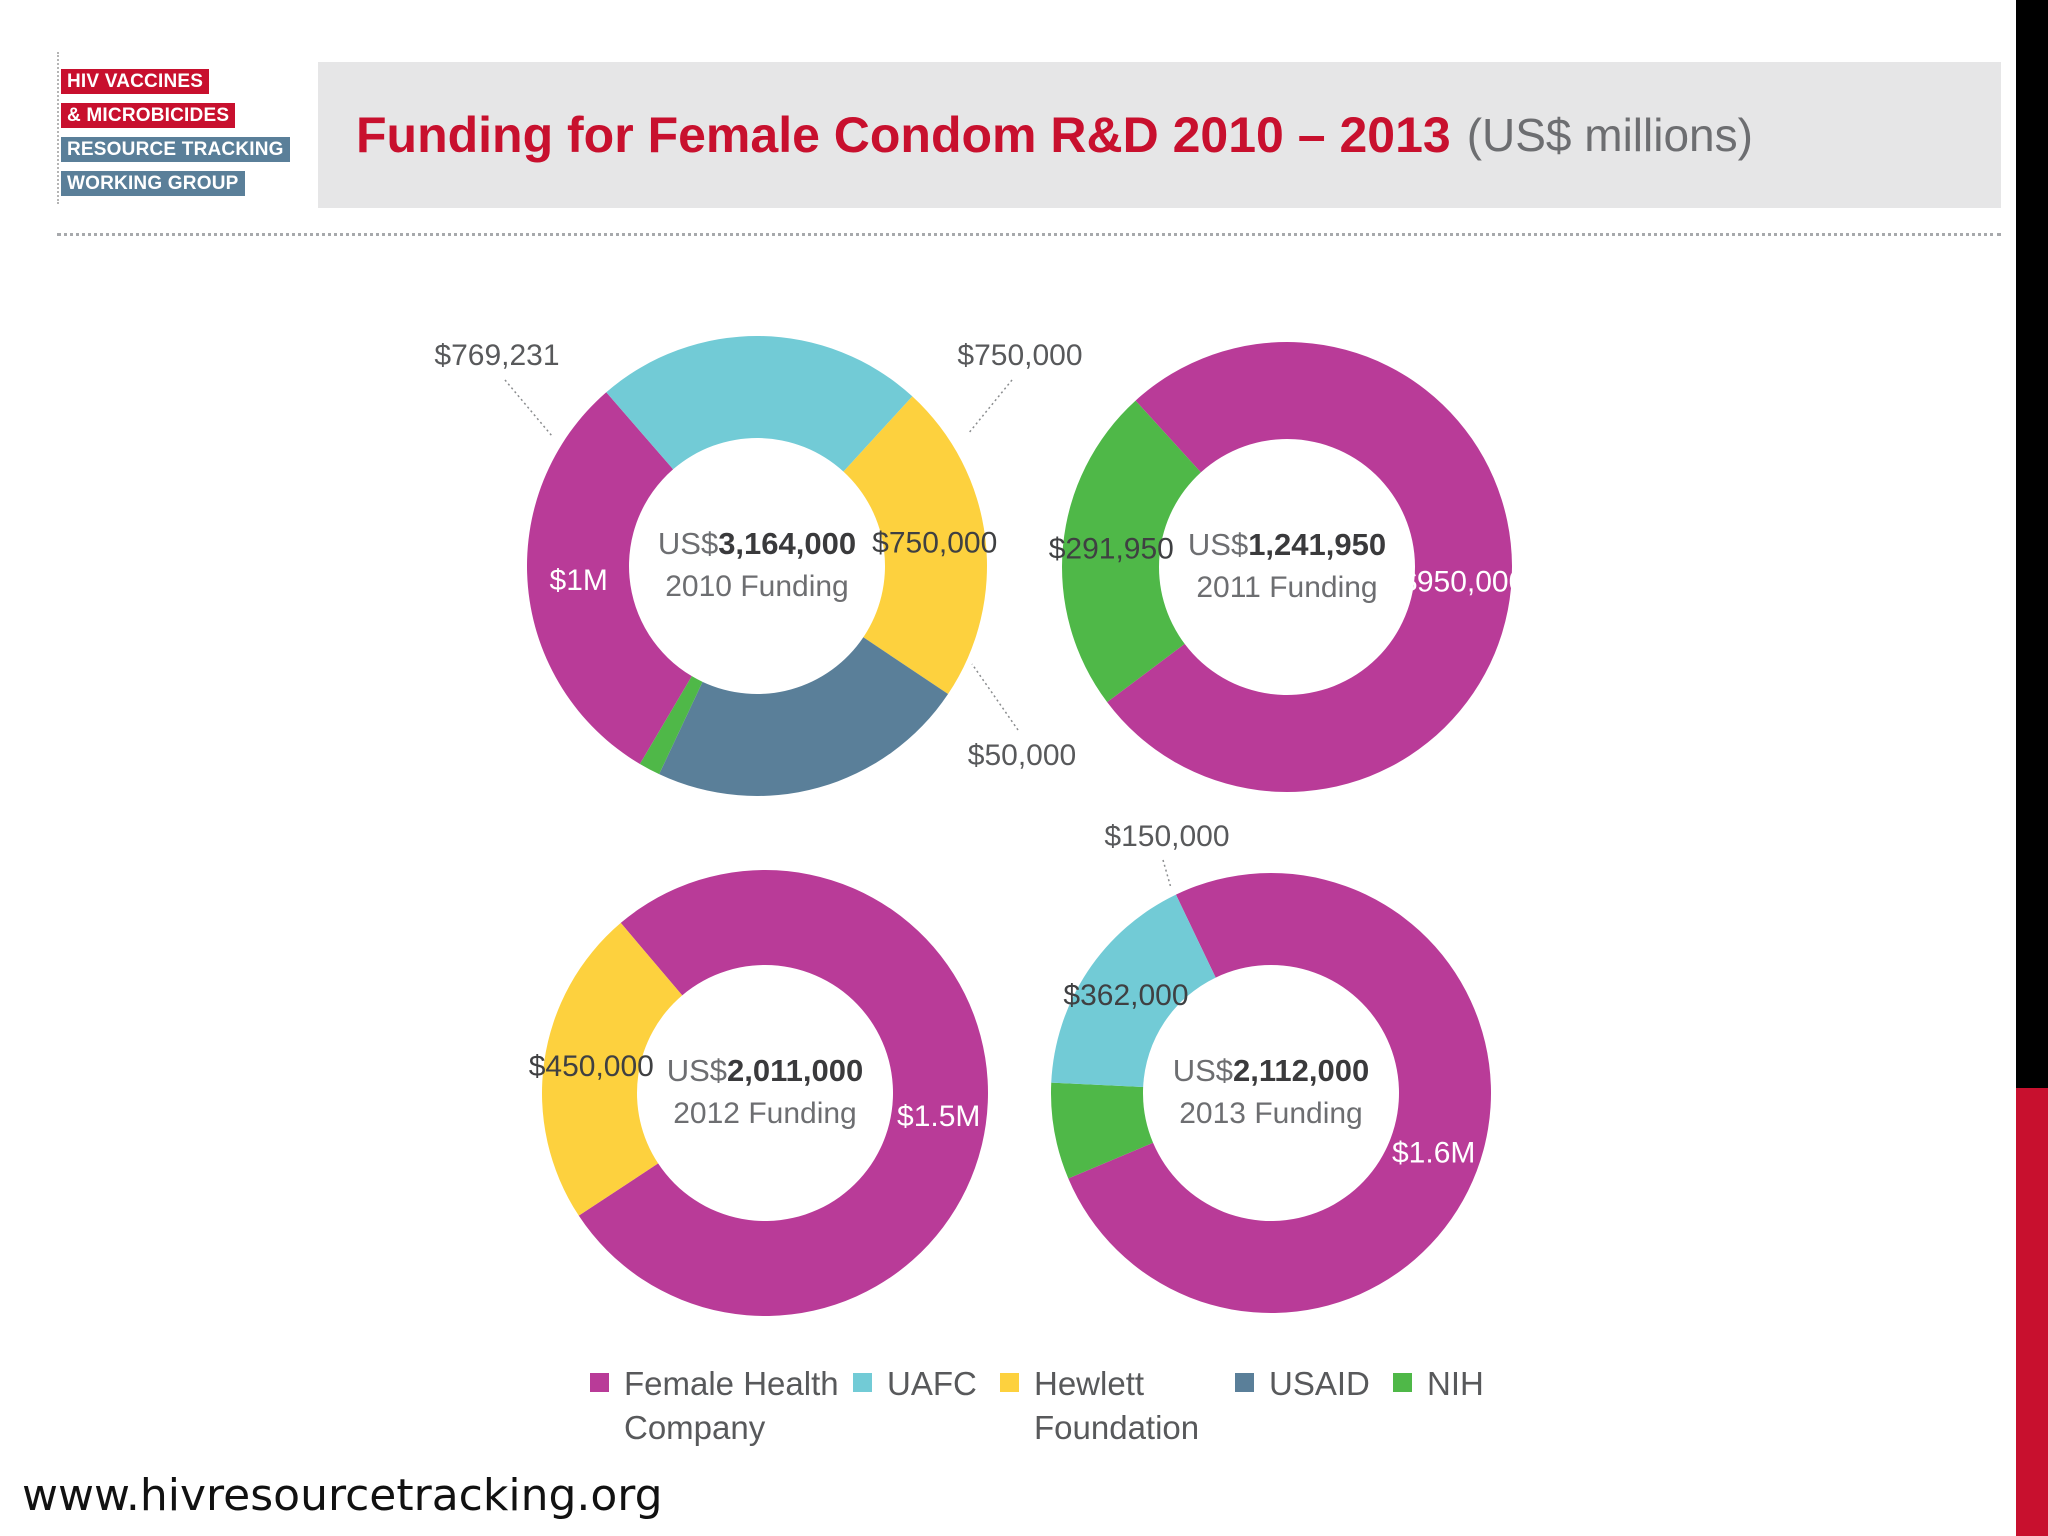  Describe the element at coordinates (1462, 581) in the screenshot. I see `label-2011-female-health-company: $950,000` at that location.